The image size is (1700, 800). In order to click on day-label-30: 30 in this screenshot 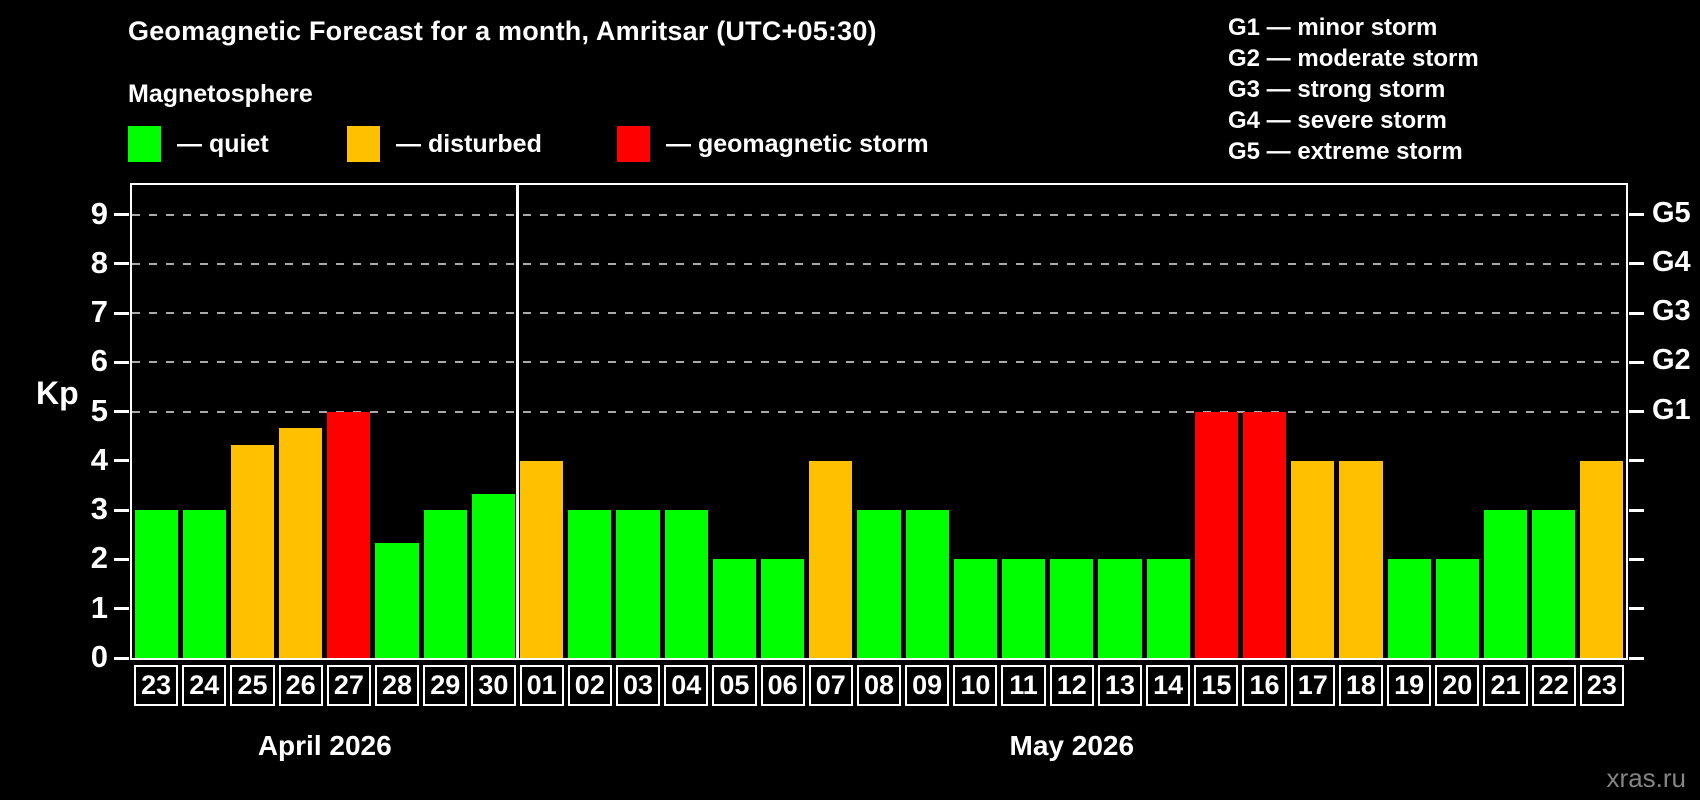, I will do `click(493, 685)`.